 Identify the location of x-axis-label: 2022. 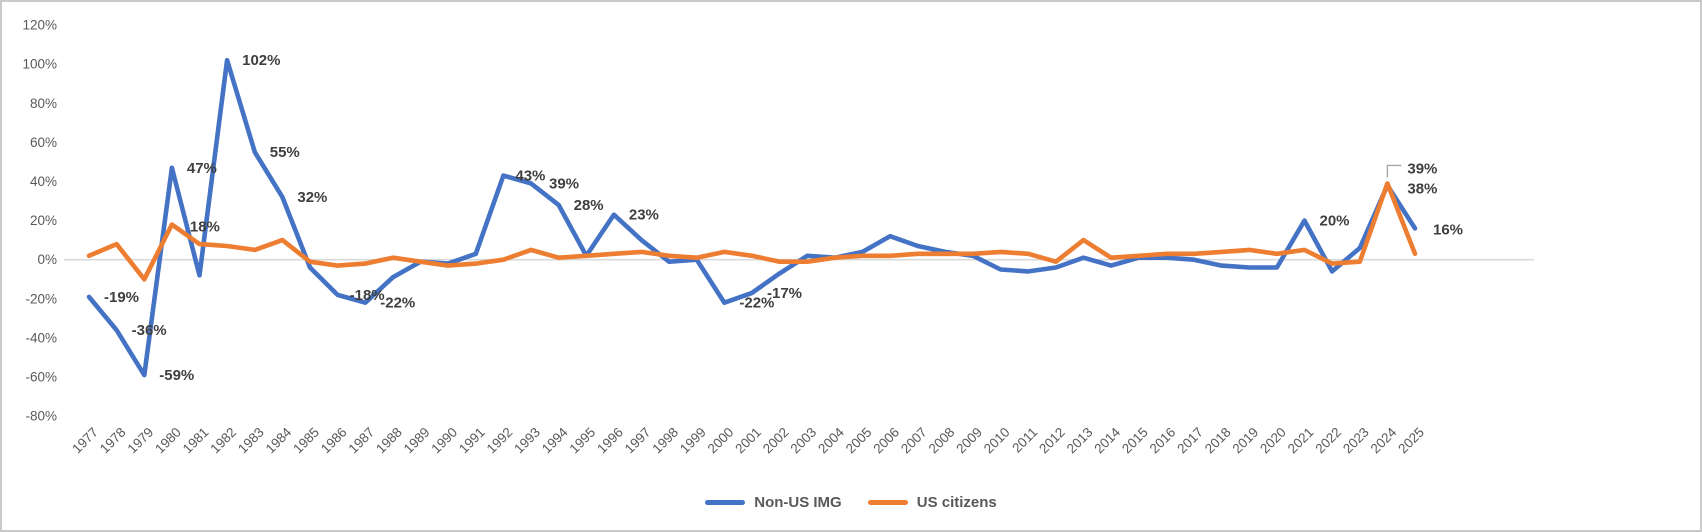
(1328, 441).